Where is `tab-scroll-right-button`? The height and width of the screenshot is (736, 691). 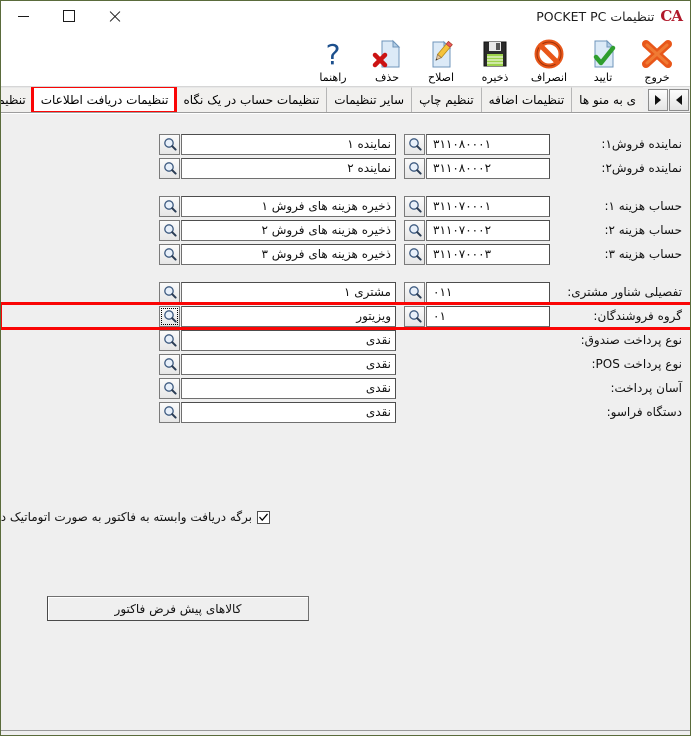 tab-scroll-right-button is located at coordinates (658, 99).